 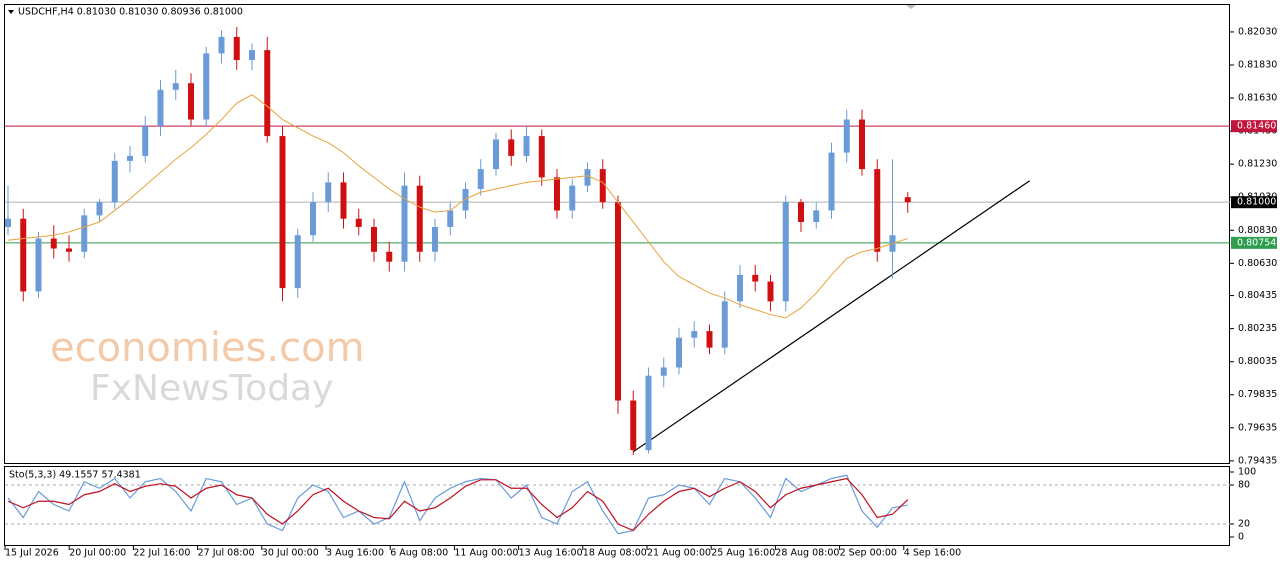 What do you see at coordinates (1257, 295) in the screenshot?
I see `y-tick-label: 0.80435` at bounding box center [1257, 295].